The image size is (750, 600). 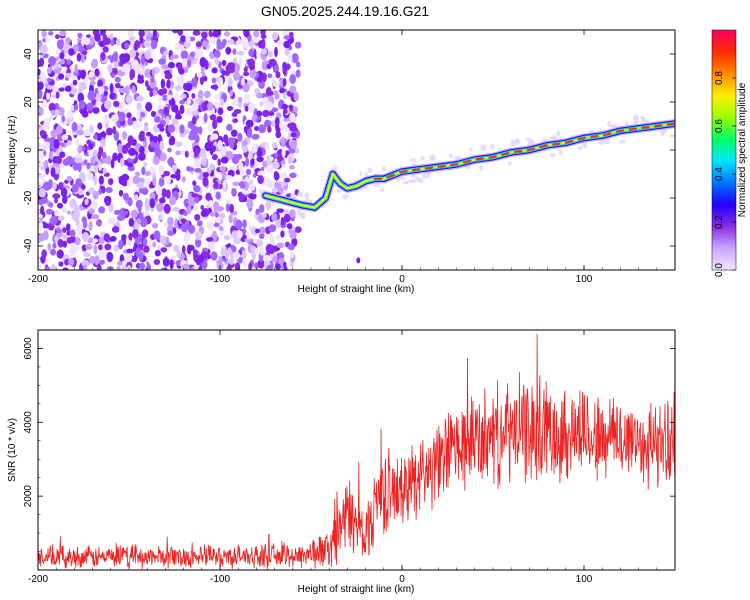 What do you see at coordinates (719, 222) in the screenshot?
I see `colorbar-tick-label: 0.2` at bounding box center [719, 222].